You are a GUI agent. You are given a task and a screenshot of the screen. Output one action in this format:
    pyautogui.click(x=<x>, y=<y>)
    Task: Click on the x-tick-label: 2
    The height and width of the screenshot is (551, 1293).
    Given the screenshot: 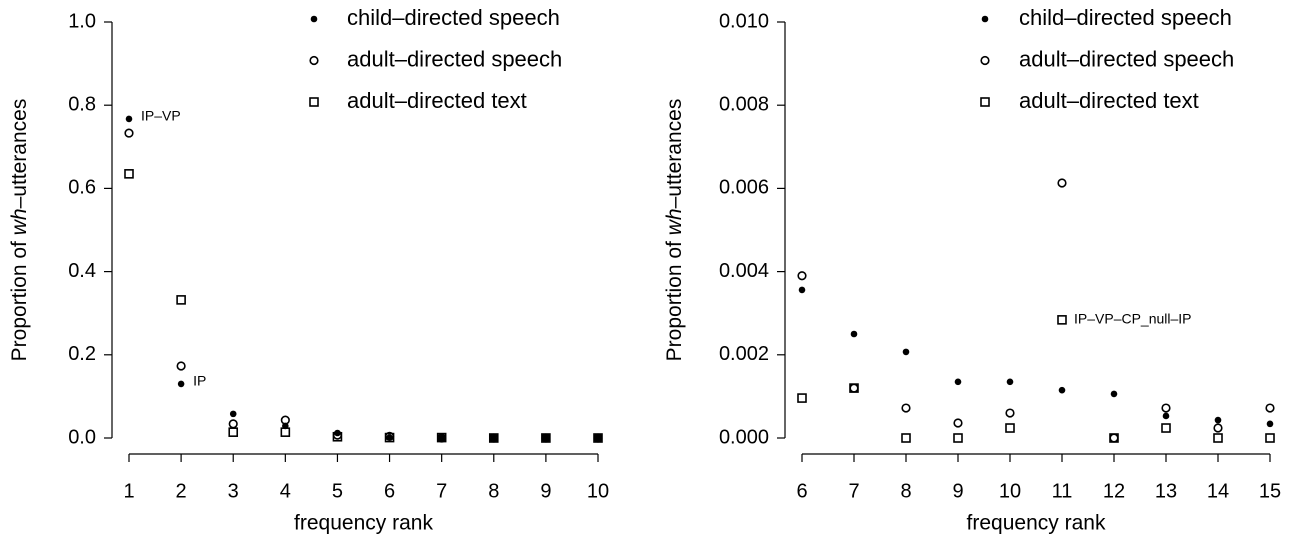 What is the action you would take?
    pyautogui.click(x=181, y=491)
    